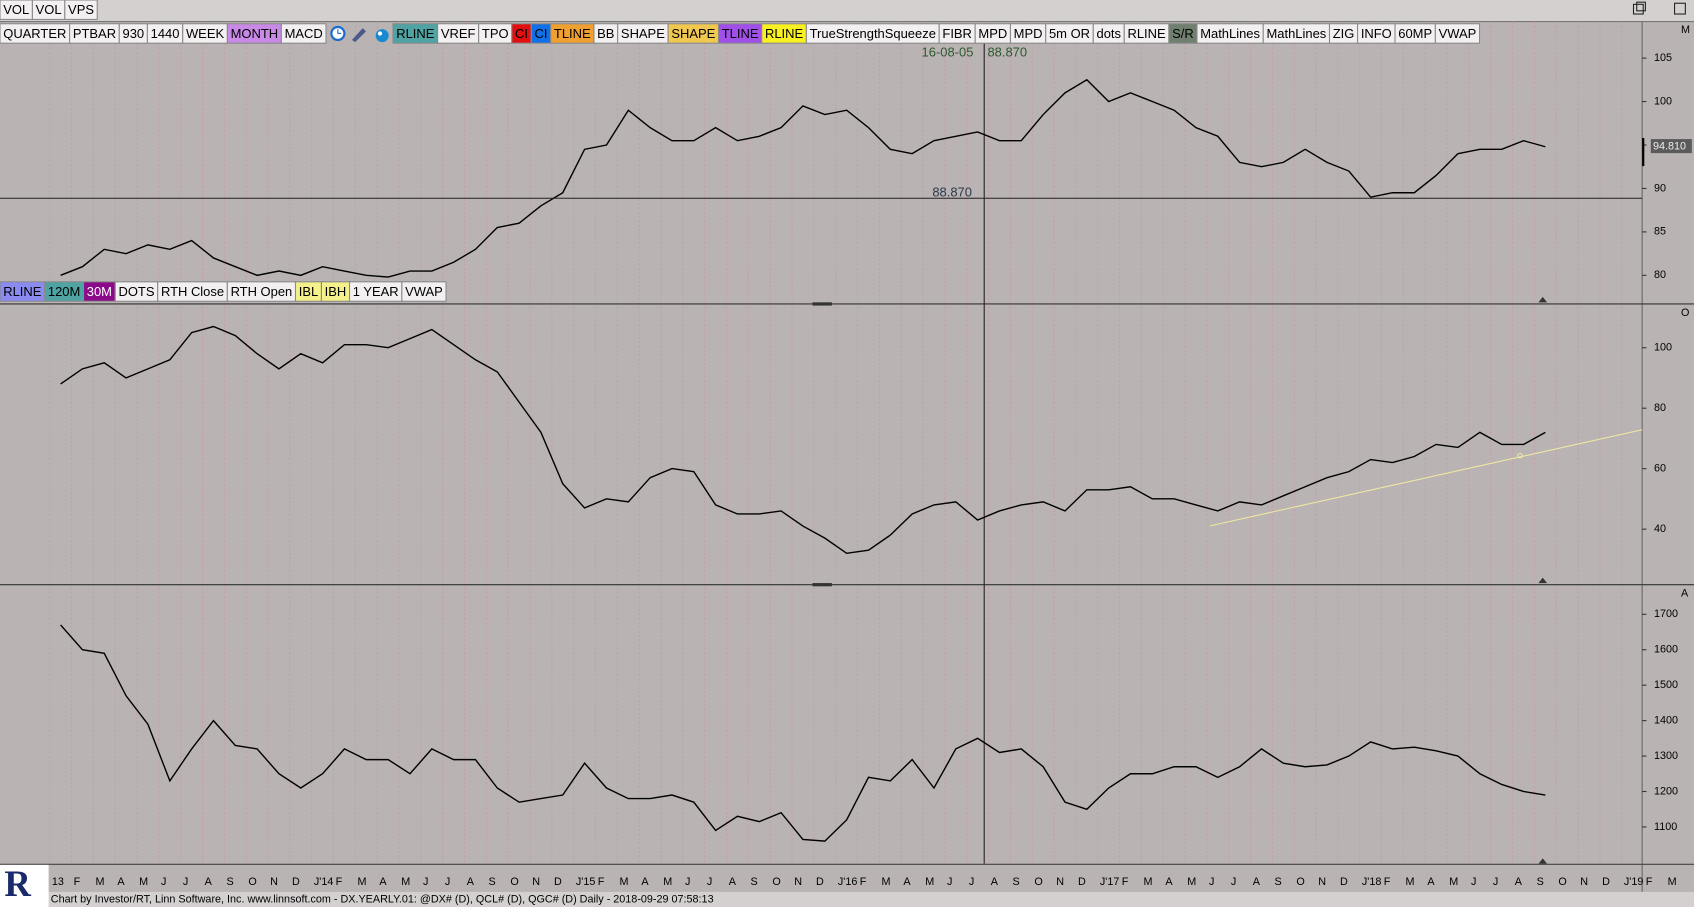 This screenshot has width=1694, height=907. I want to click on x-tick-label: S, so click(754, 882).